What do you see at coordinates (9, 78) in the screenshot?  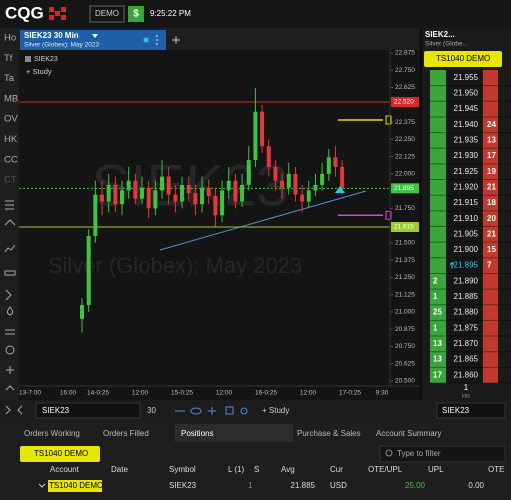 I see `sidebar-item: Ta` at bounding box center [9, 78].